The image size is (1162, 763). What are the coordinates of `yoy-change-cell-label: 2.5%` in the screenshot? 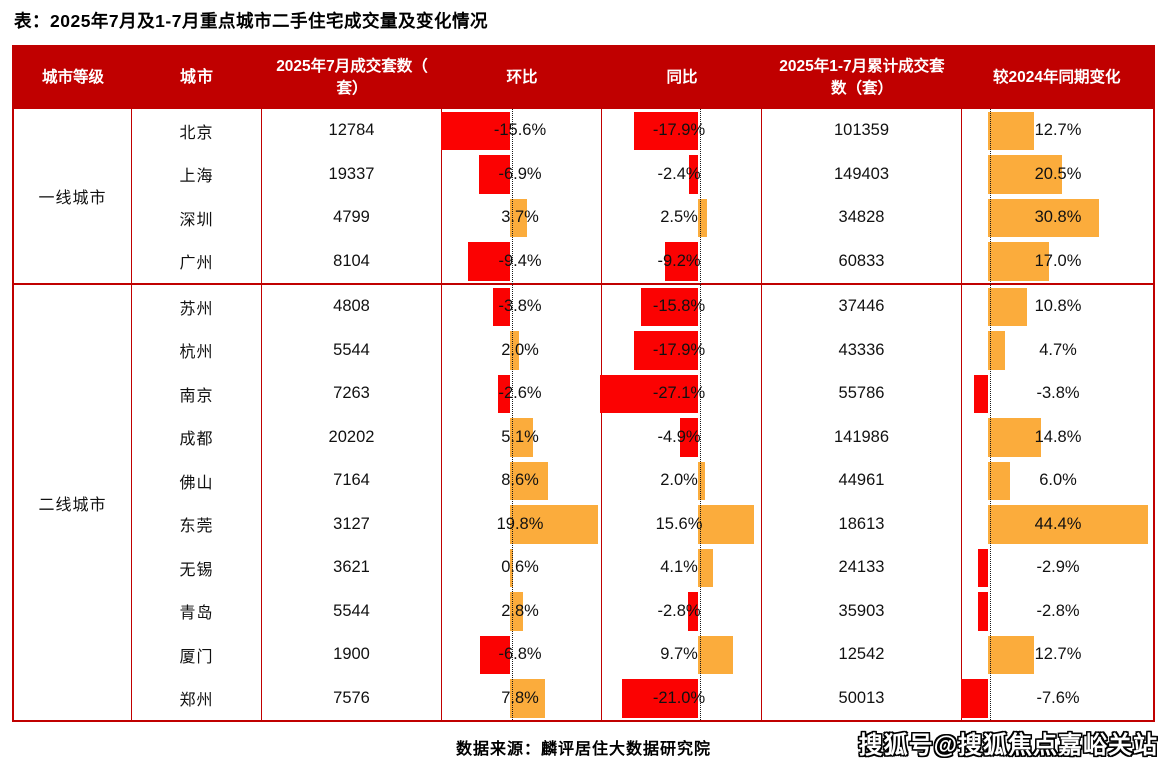 It's located at (679, 217).